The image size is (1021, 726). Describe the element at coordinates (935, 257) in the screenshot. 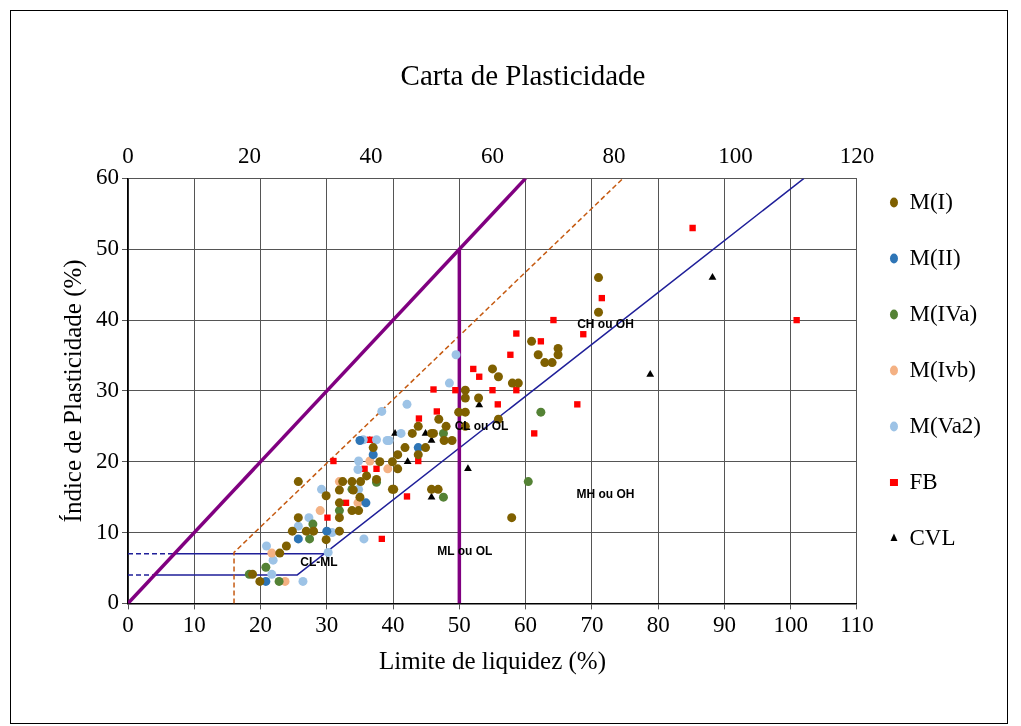

I see `legend-label: M(II)` at that location.